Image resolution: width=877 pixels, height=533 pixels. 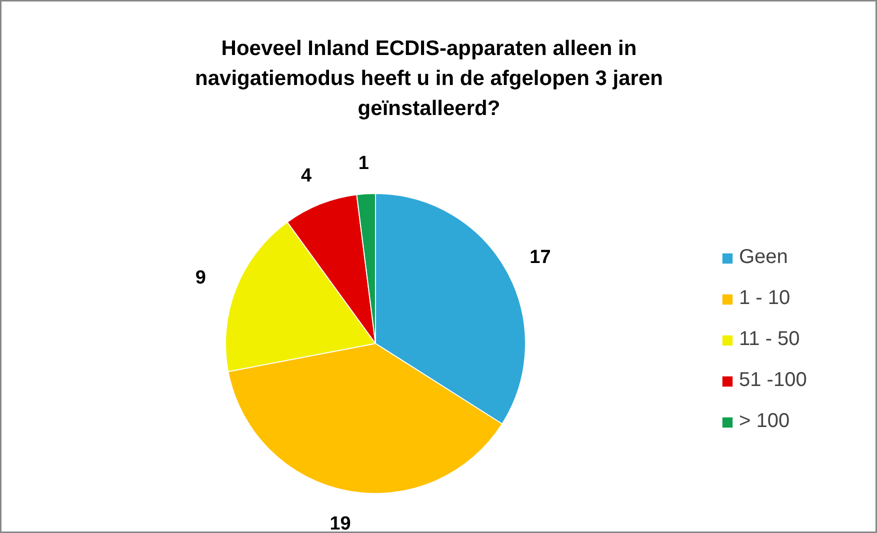 I want to click on data-label: 4, so click(x=306, y=175).